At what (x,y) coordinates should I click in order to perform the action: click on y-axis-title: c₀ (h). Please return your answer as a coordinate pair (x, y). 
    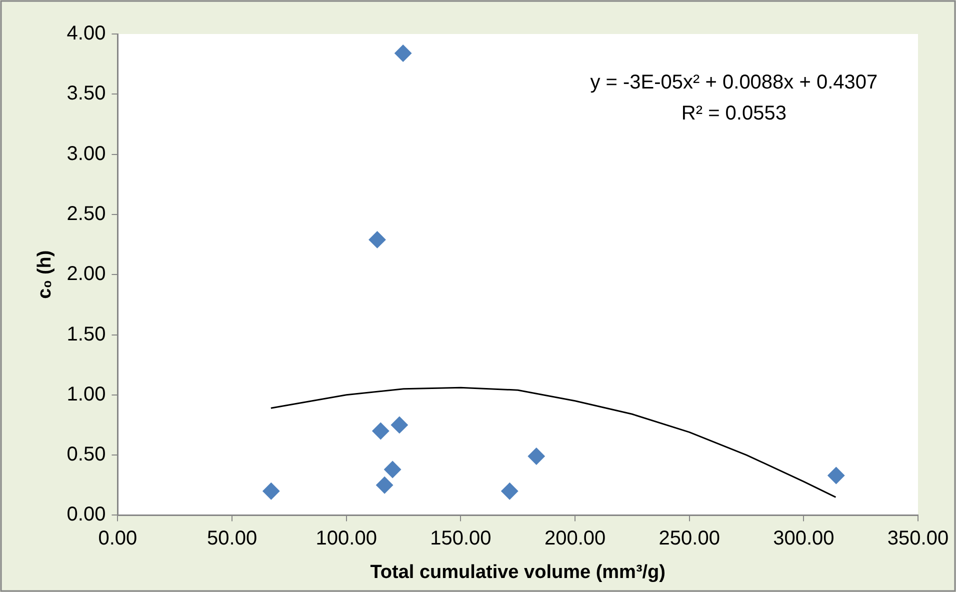
    Looking at the image, I should click on (45, 274).